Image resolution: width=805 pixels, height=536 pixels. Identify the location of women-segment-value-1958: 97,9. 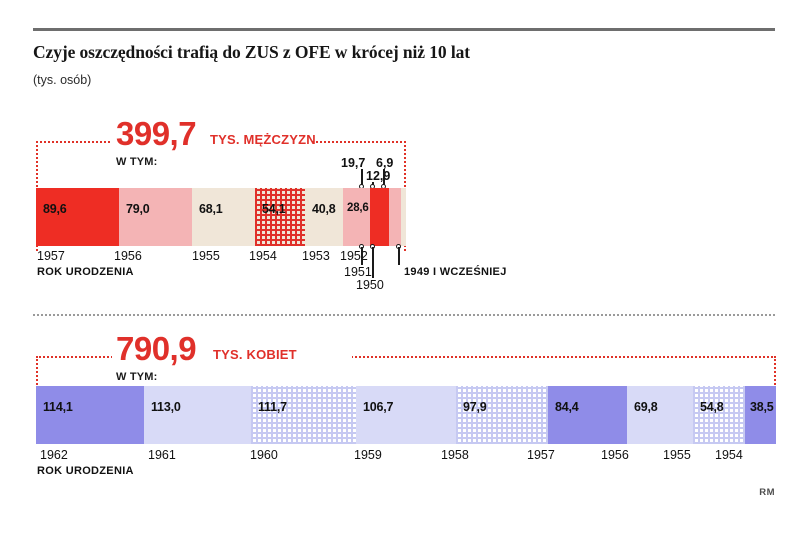
(475, 407).